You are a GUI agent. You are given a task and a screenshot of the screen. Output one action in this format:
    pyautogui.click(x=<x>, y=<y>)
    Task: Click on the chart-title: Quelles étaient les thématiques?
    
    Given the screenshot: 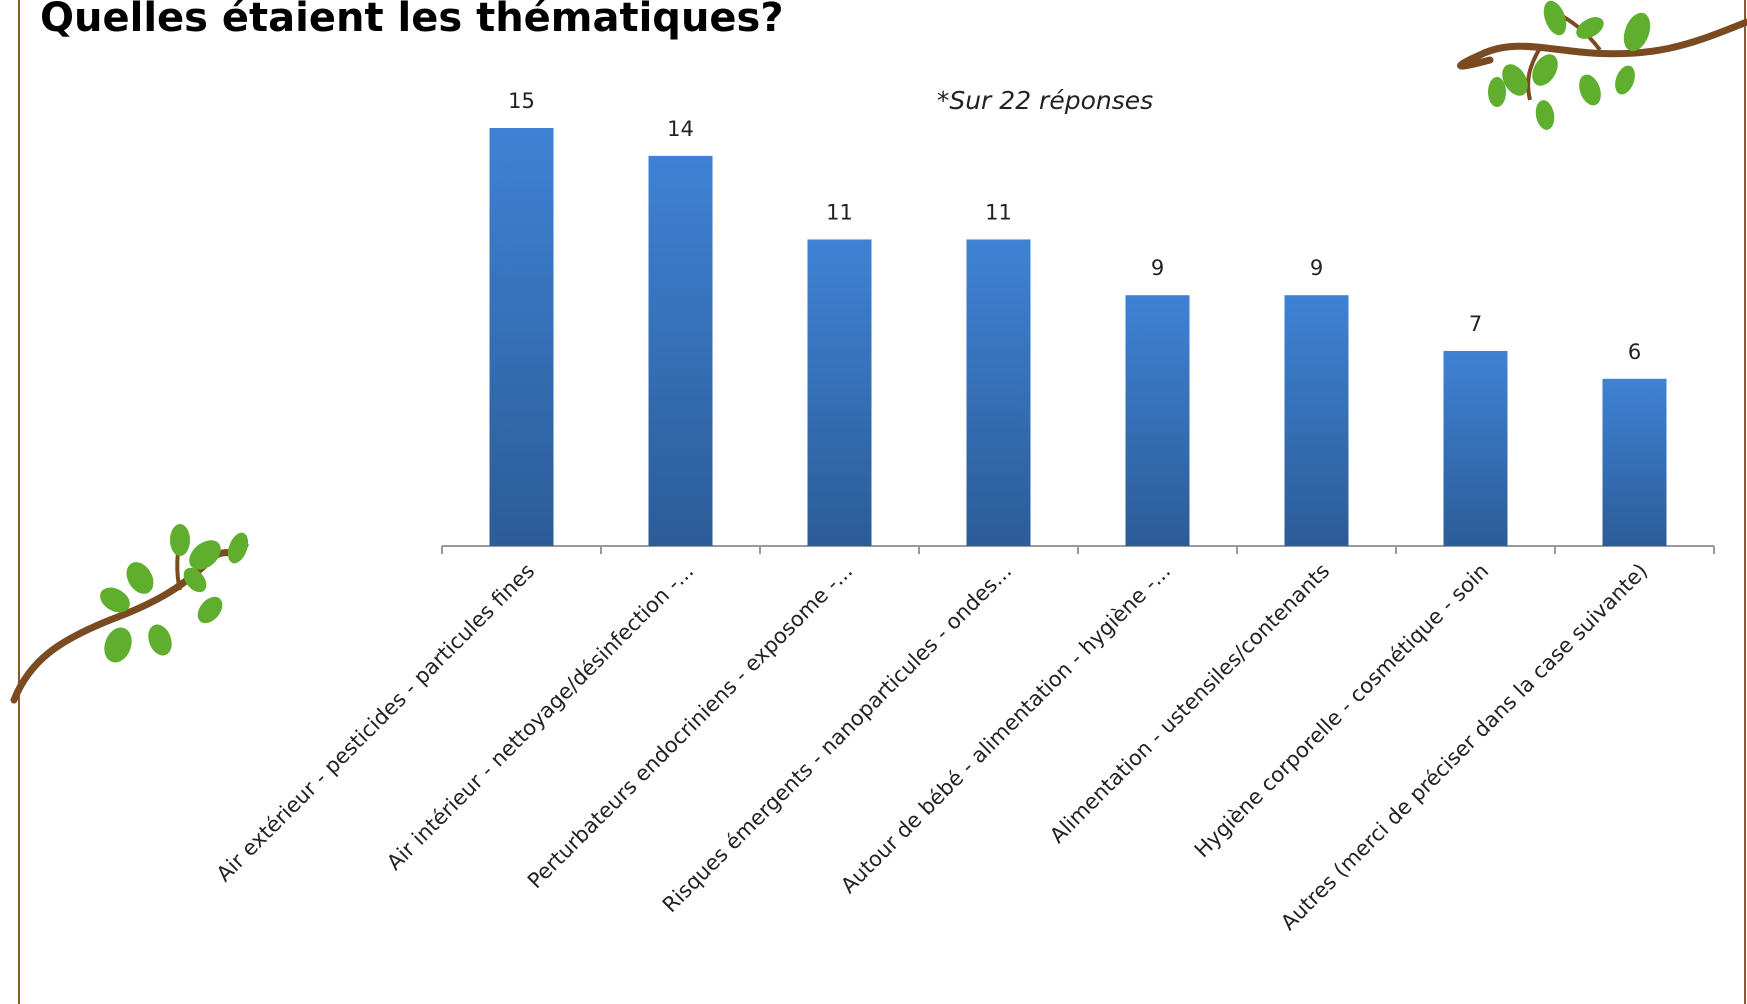 What is the action you would take?
    pyautogui.click(x=412, y=20)
    